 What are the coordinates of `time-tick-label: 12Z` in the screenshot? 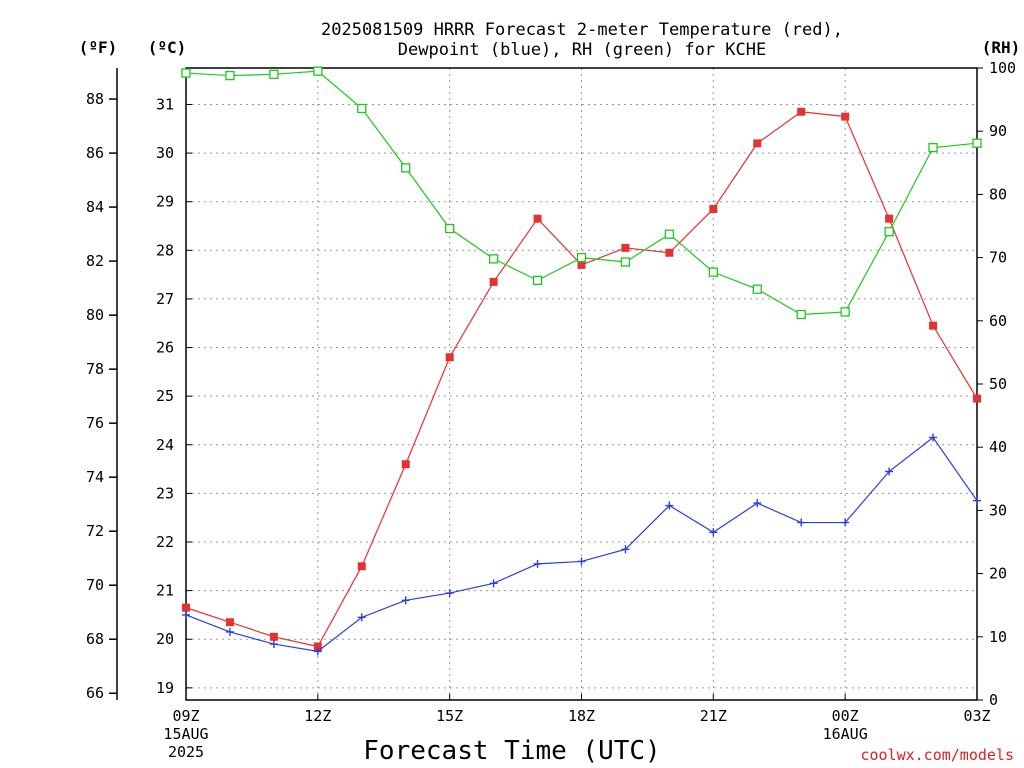 It's located at (317, 716).